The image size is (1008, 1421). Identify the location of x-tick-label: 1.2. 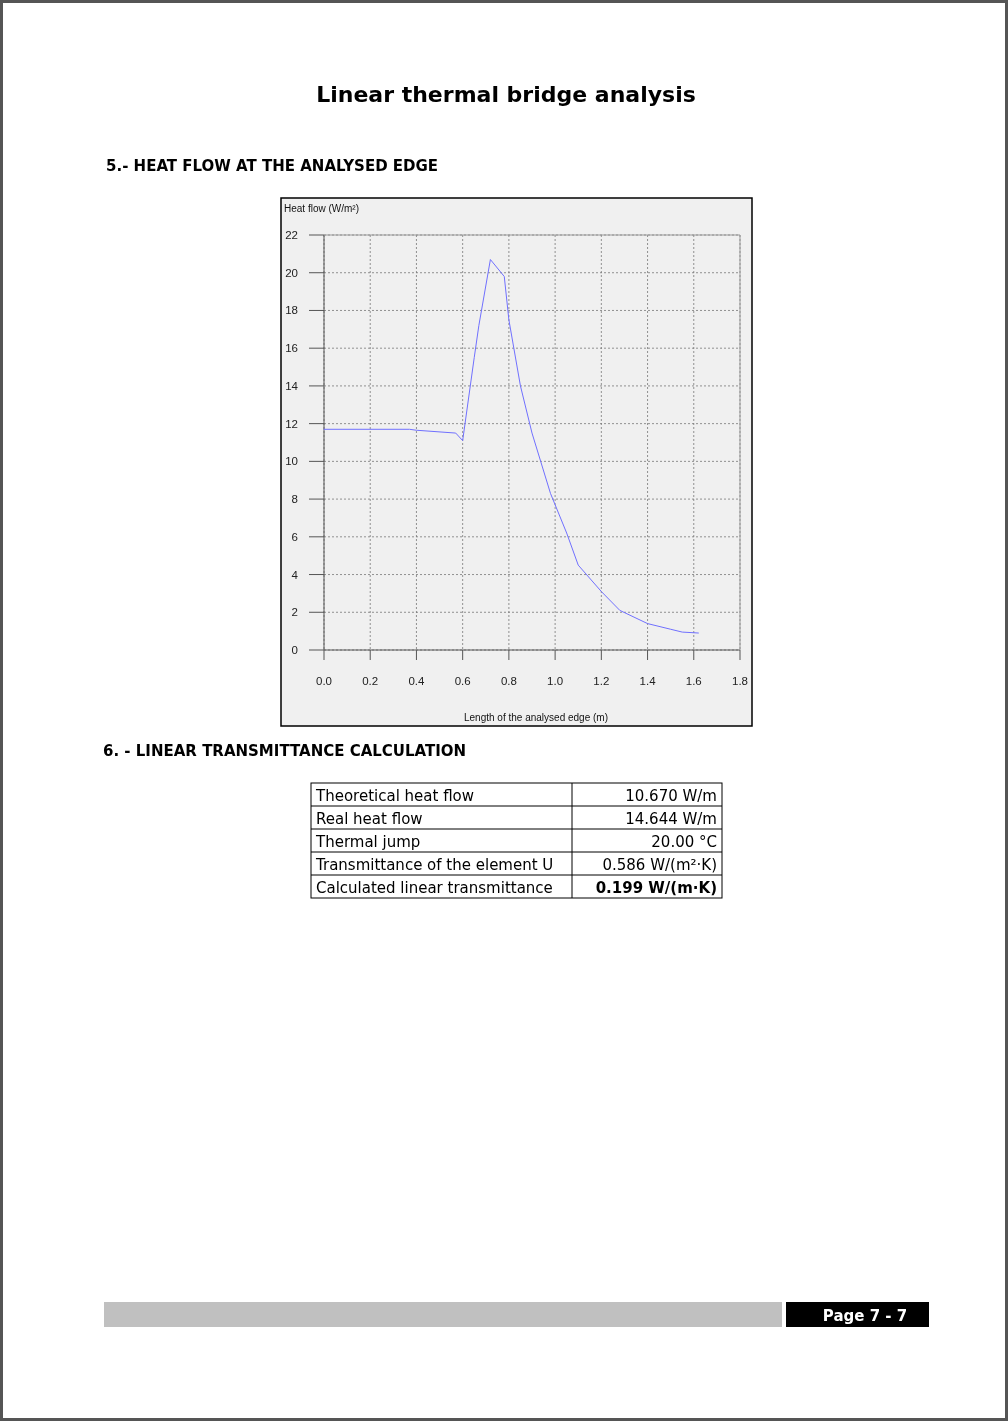
(601, 681).